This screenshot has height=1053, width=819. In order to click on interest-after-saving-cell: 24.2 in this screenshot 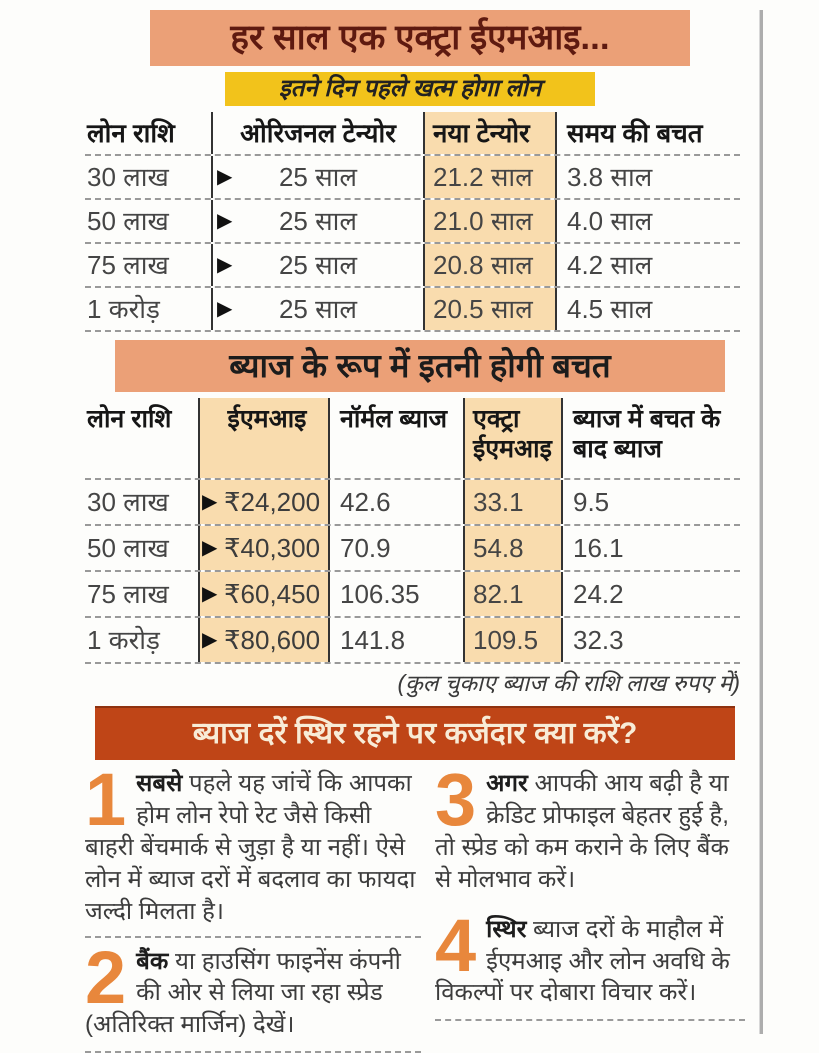, I will do `click(598, 594)`.